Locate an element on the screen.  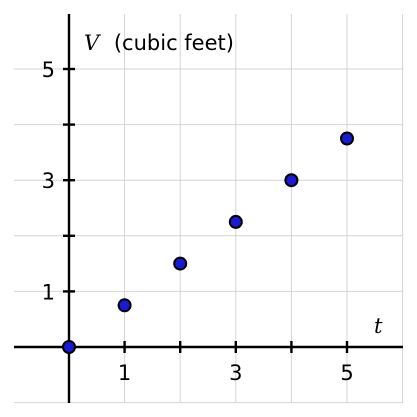
x-tick-label: 5 is located at coordinates (346, 373).